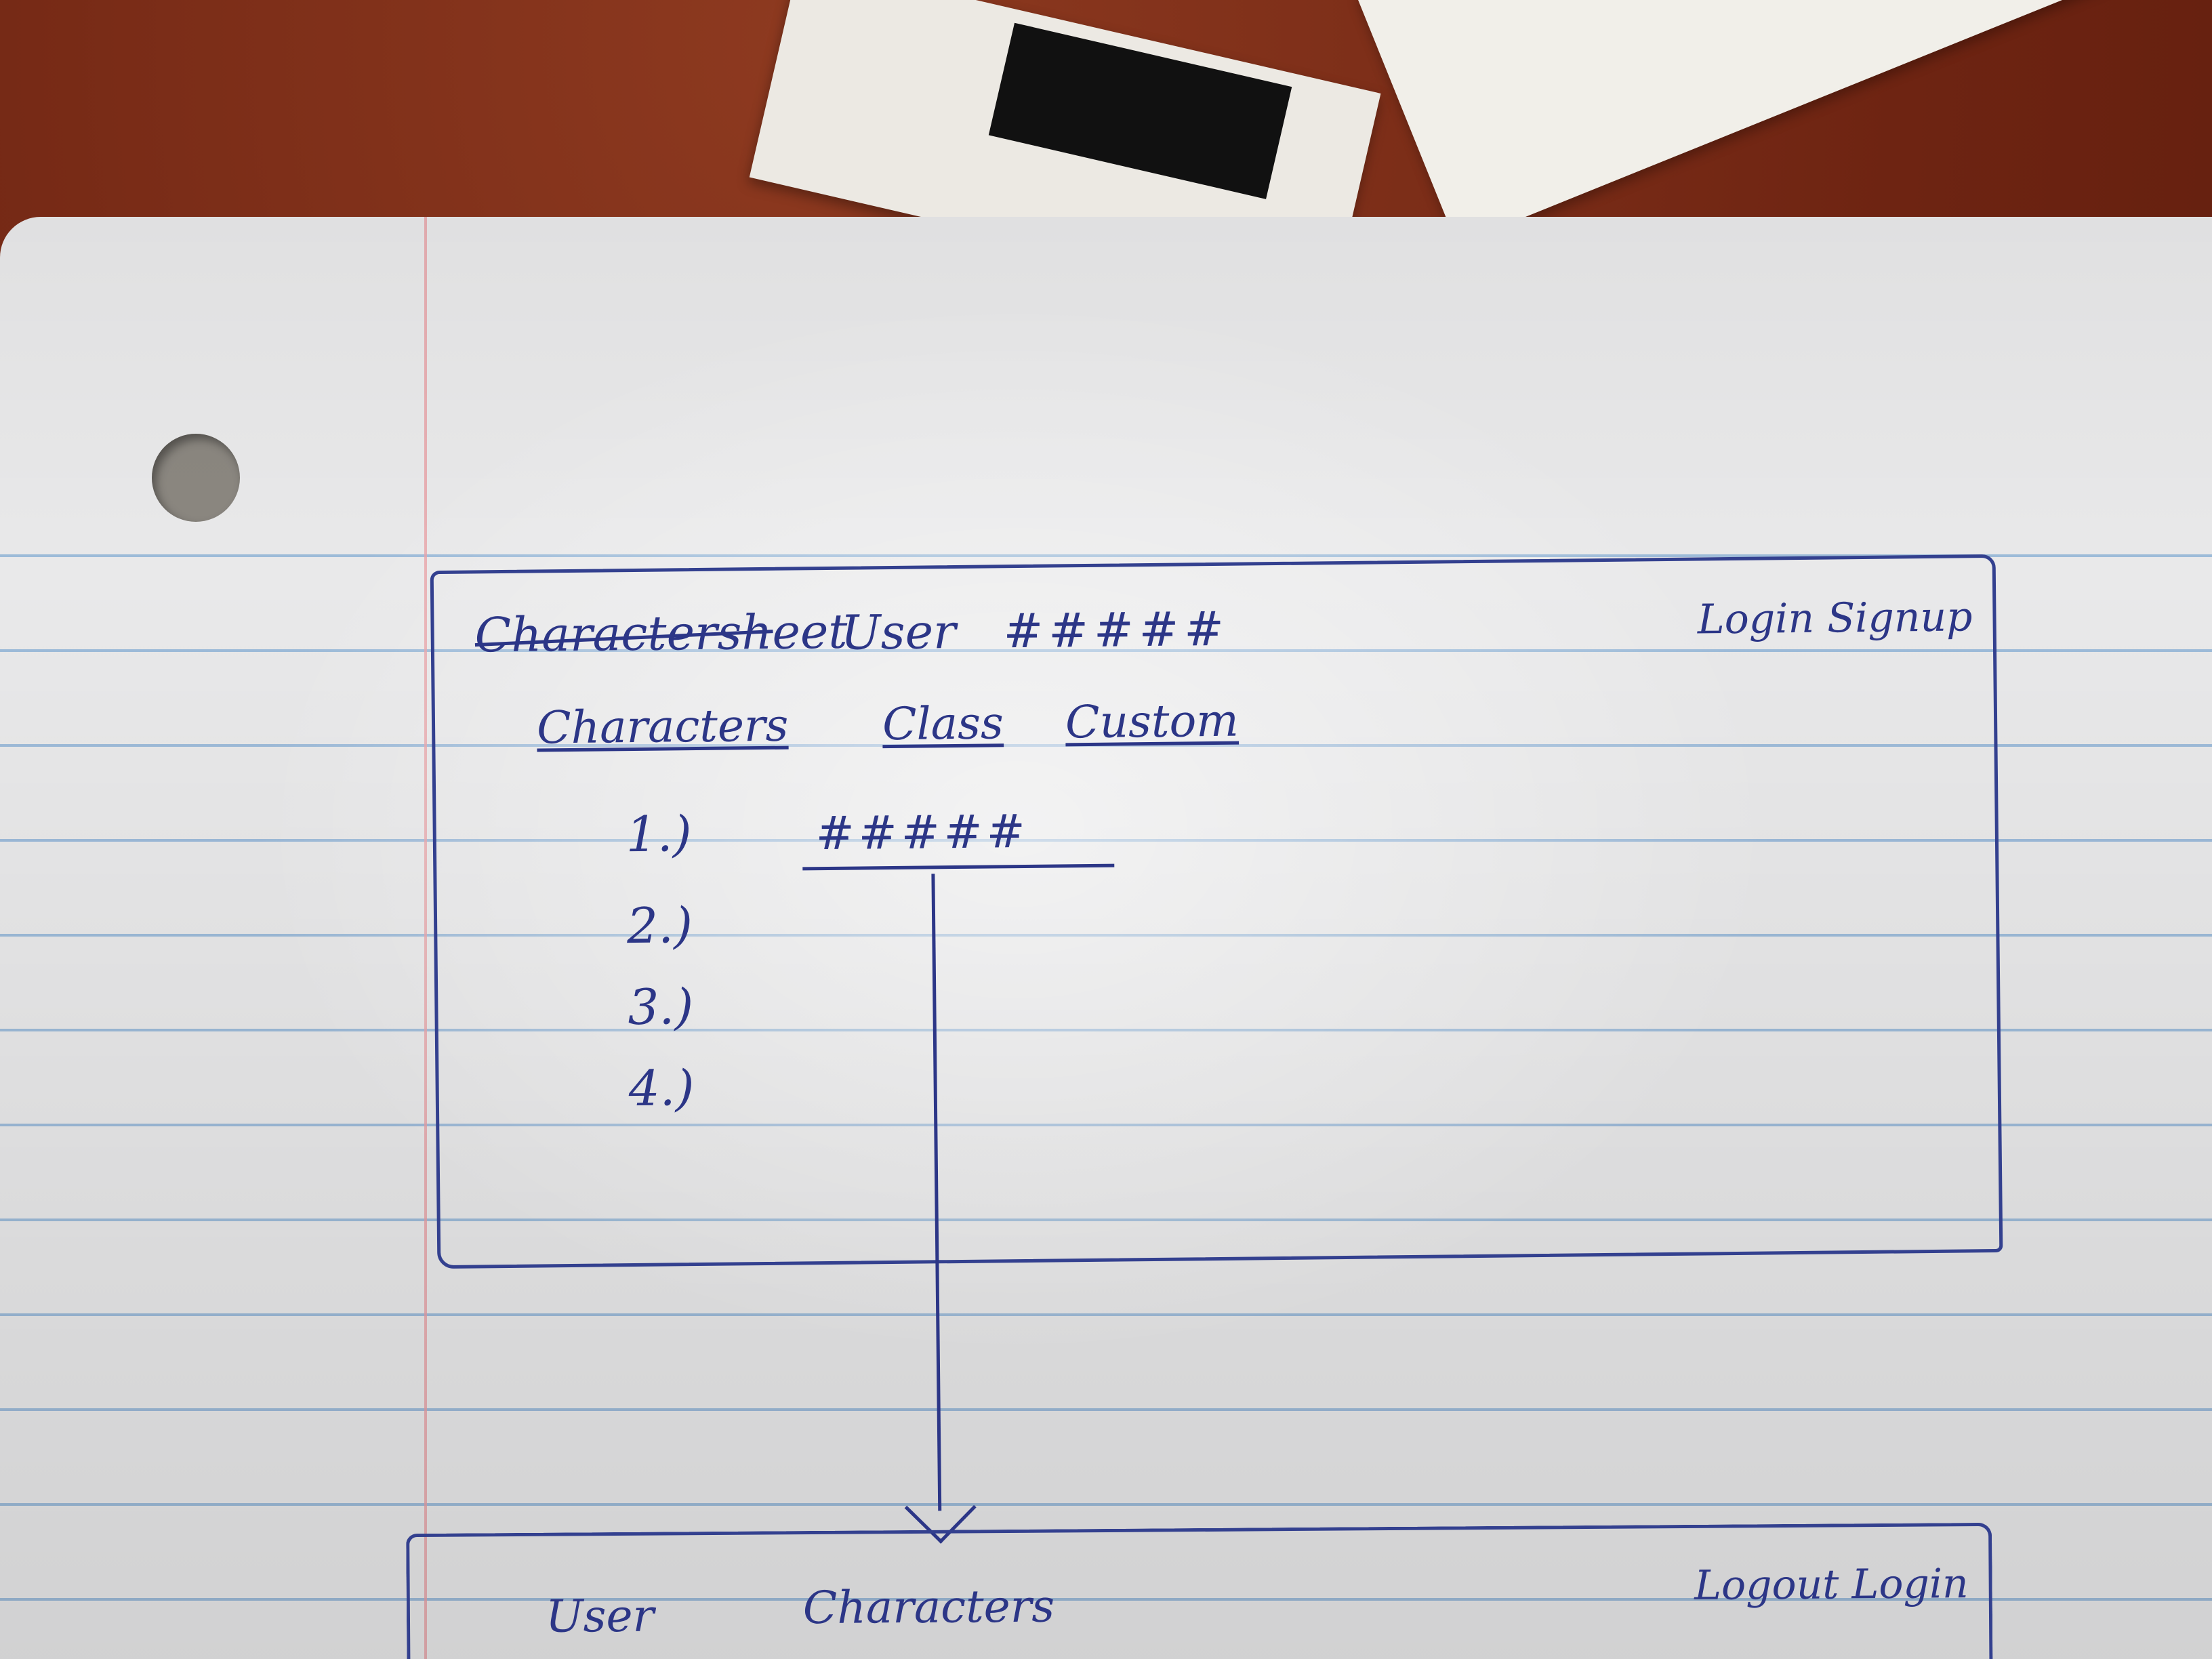 The image size is (2212, 1659). Describe the element at coordinates (1831, 1585) in the screenshot. I see `auth-links: Logout Login` at that location.